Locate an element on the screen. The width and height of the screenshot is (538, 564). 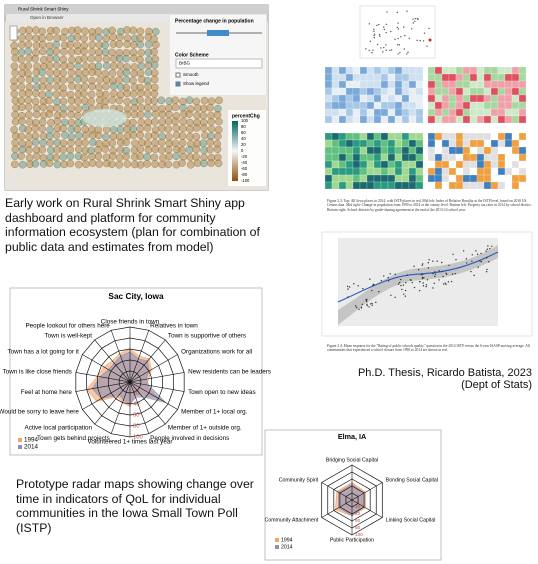
axis-label: Town open to new ideas is located at coordinates (222, 392).